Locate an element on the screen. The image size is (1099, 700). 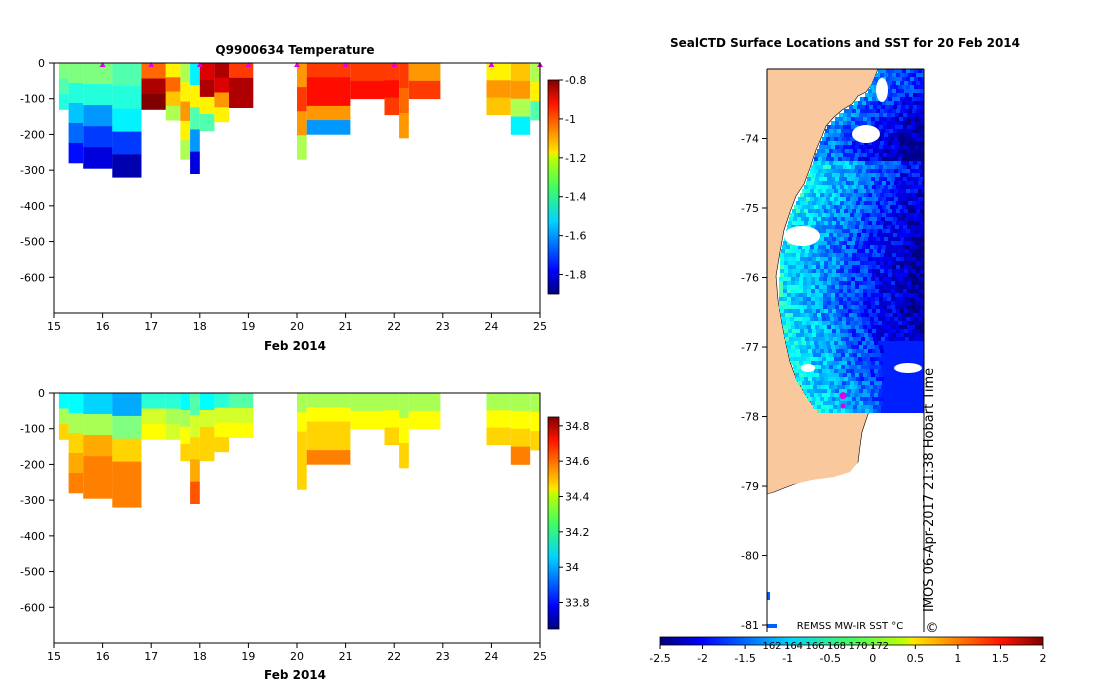
profile-mark is located at coordinates (394, 64).